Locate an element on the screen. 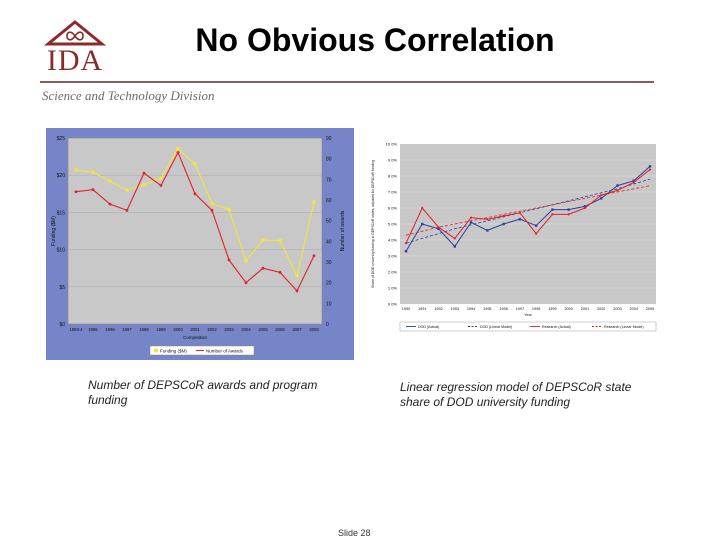 The width and height of the screenshot is (720, 540). chart1-xtick-label: 2005 is located at coordinates (263, 329).